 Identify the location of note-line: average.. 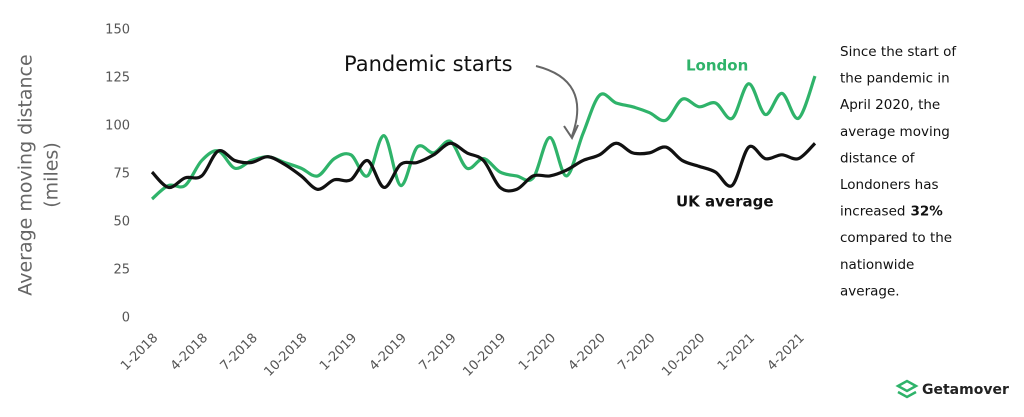
(870, 291).